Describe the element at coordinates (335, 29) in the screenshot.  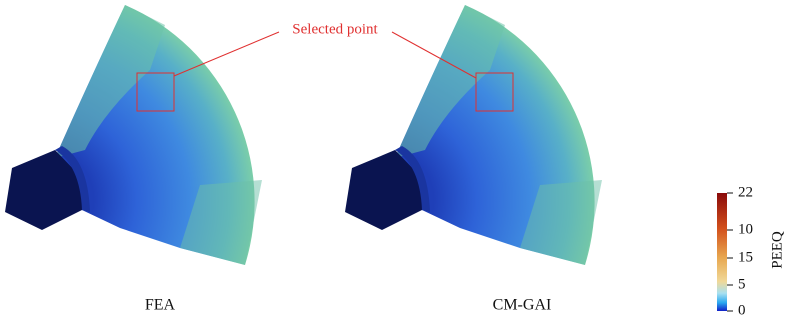
I see `annotation: Selected point` at that location.